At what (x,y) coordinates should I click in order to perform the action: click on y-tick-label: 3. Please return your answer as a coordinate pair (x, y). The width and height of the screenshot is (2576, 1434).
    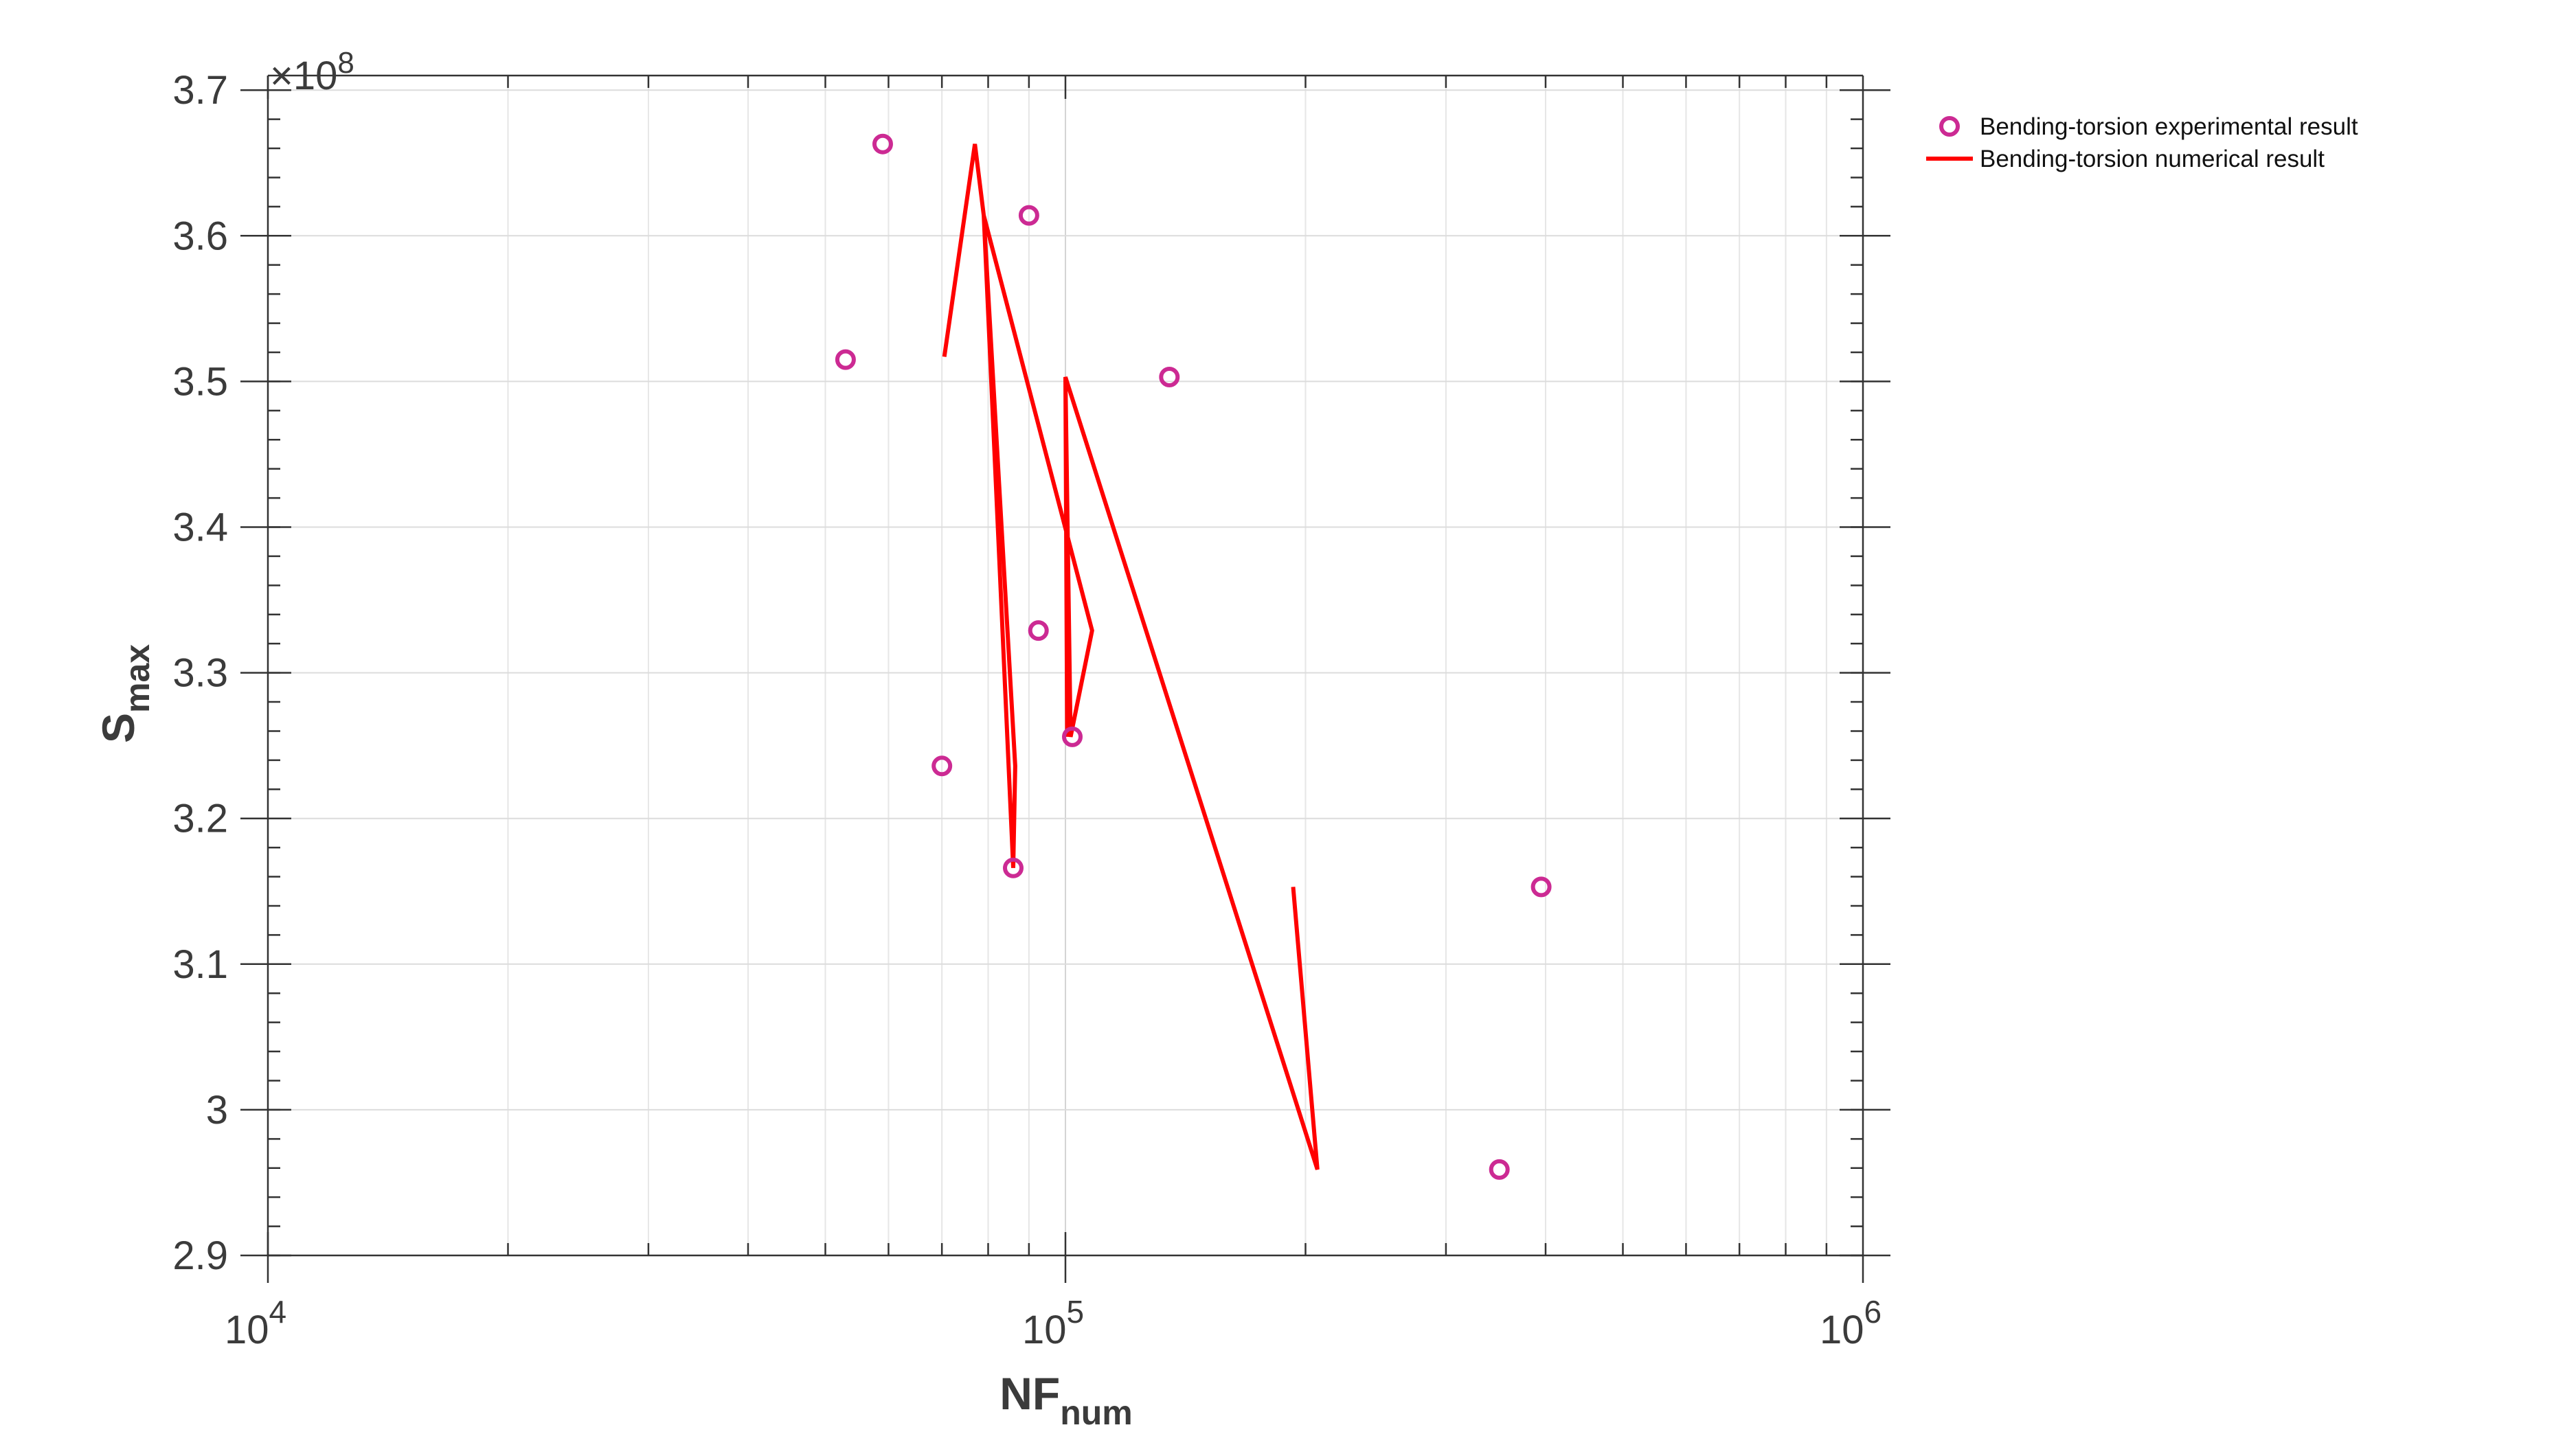
    Looking at the image, I should click on (217, 1110).